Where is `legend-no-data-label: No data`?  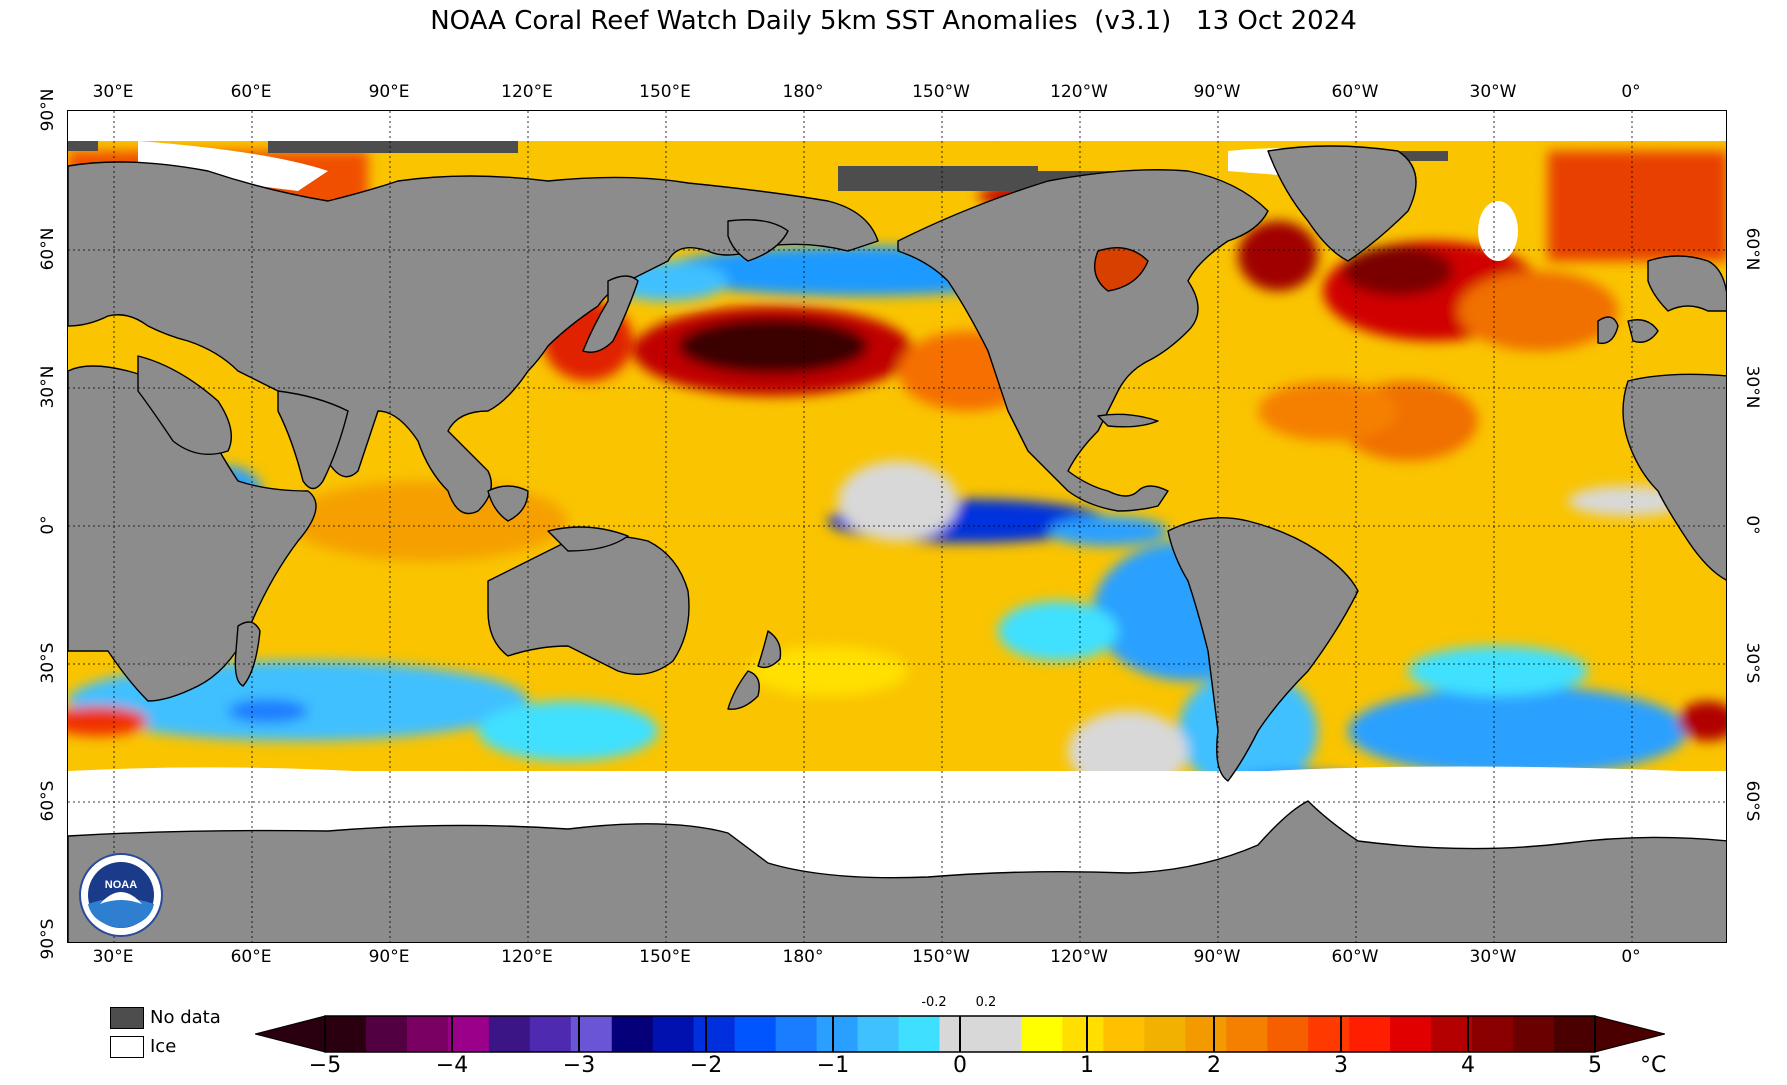 legend-no-data-label: No data is located at coordinates (185, 1017).